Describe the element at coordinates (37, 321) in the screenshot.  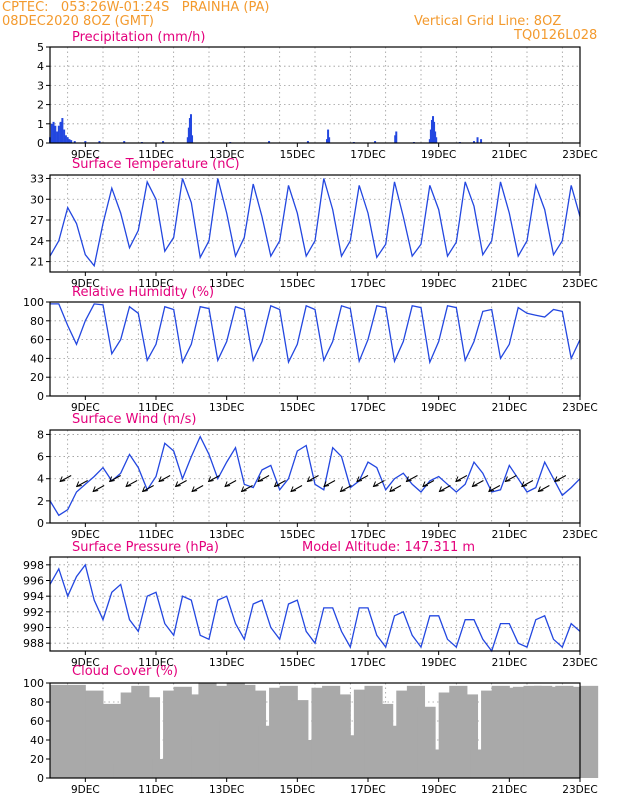
I see `y-tick-label: 80` at that location.